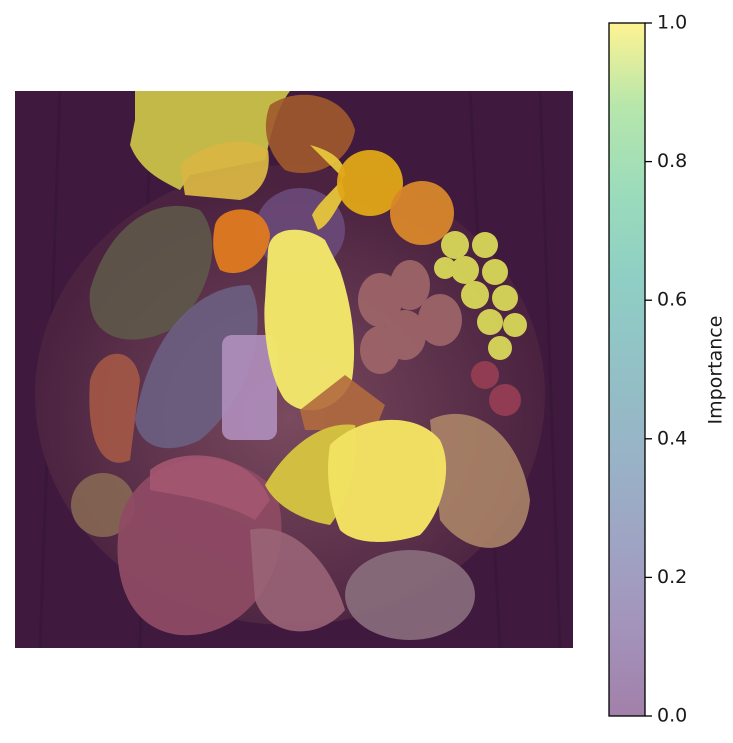 This screenshot has width=733, height=743. Describe the element at coordinates (672, 438) in the screenshot. I see `colorbar-tick-label: 0.4` at that location.